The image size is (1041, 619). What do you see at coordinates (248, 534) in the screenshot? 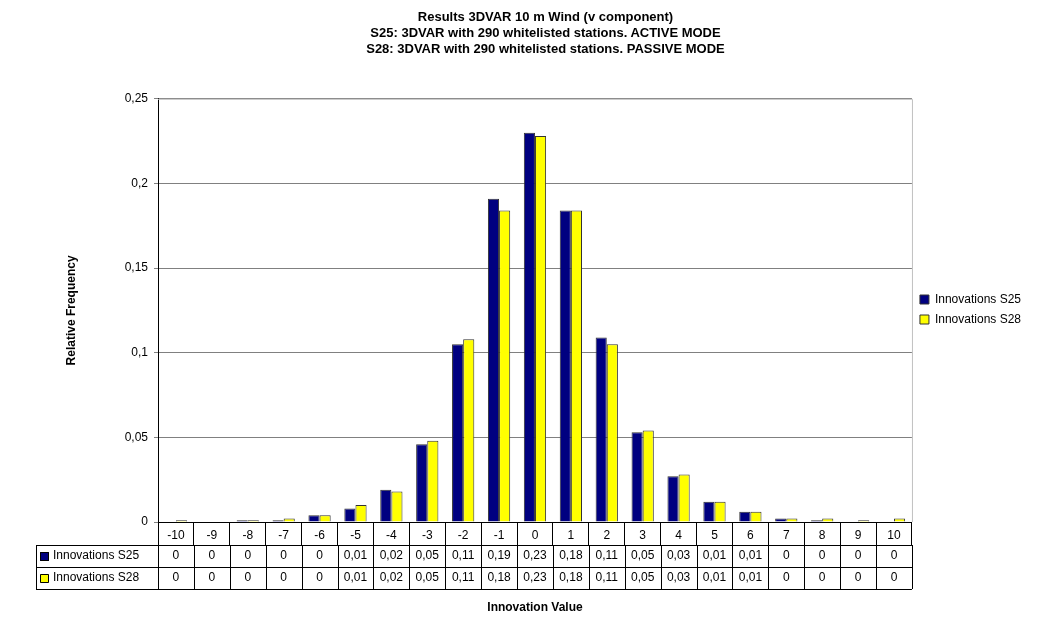
I see `x-tick-label: -8` at bounding box center [248, 534].